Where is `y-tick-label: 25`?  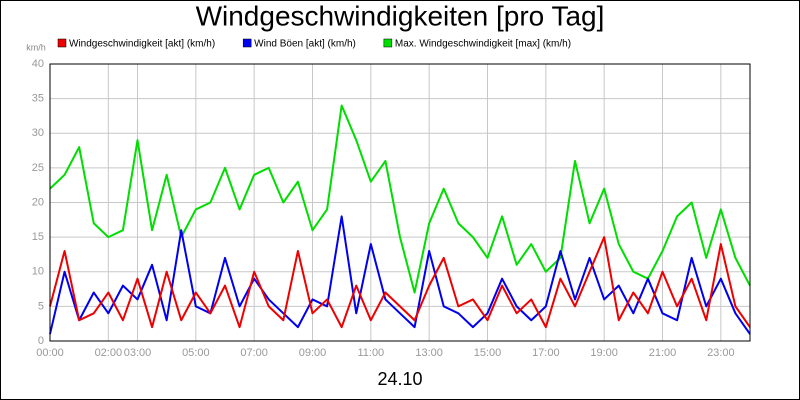 y-tick-label: 25 is located at coordinates (38, 168).